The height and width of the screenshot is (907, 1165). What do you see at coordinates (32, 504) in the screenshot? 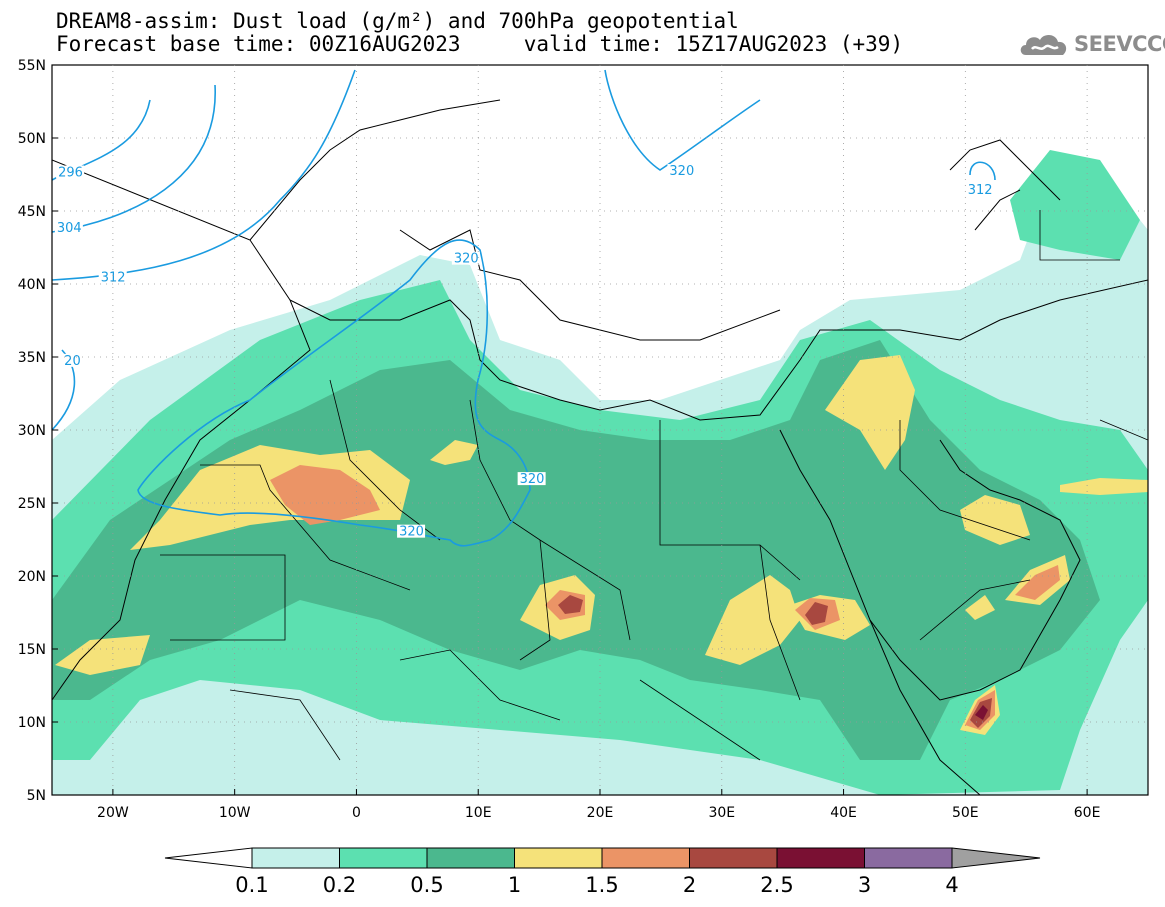
I see `lat-tick-label: 25N` at bounding box center [32, 504].